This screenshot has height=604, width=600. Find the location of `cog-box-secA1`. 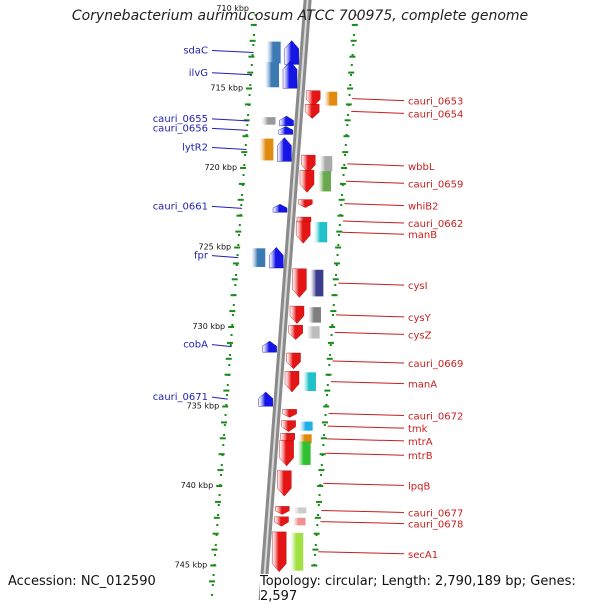

cog-box-secA1 is located at coordinates (296, 552).